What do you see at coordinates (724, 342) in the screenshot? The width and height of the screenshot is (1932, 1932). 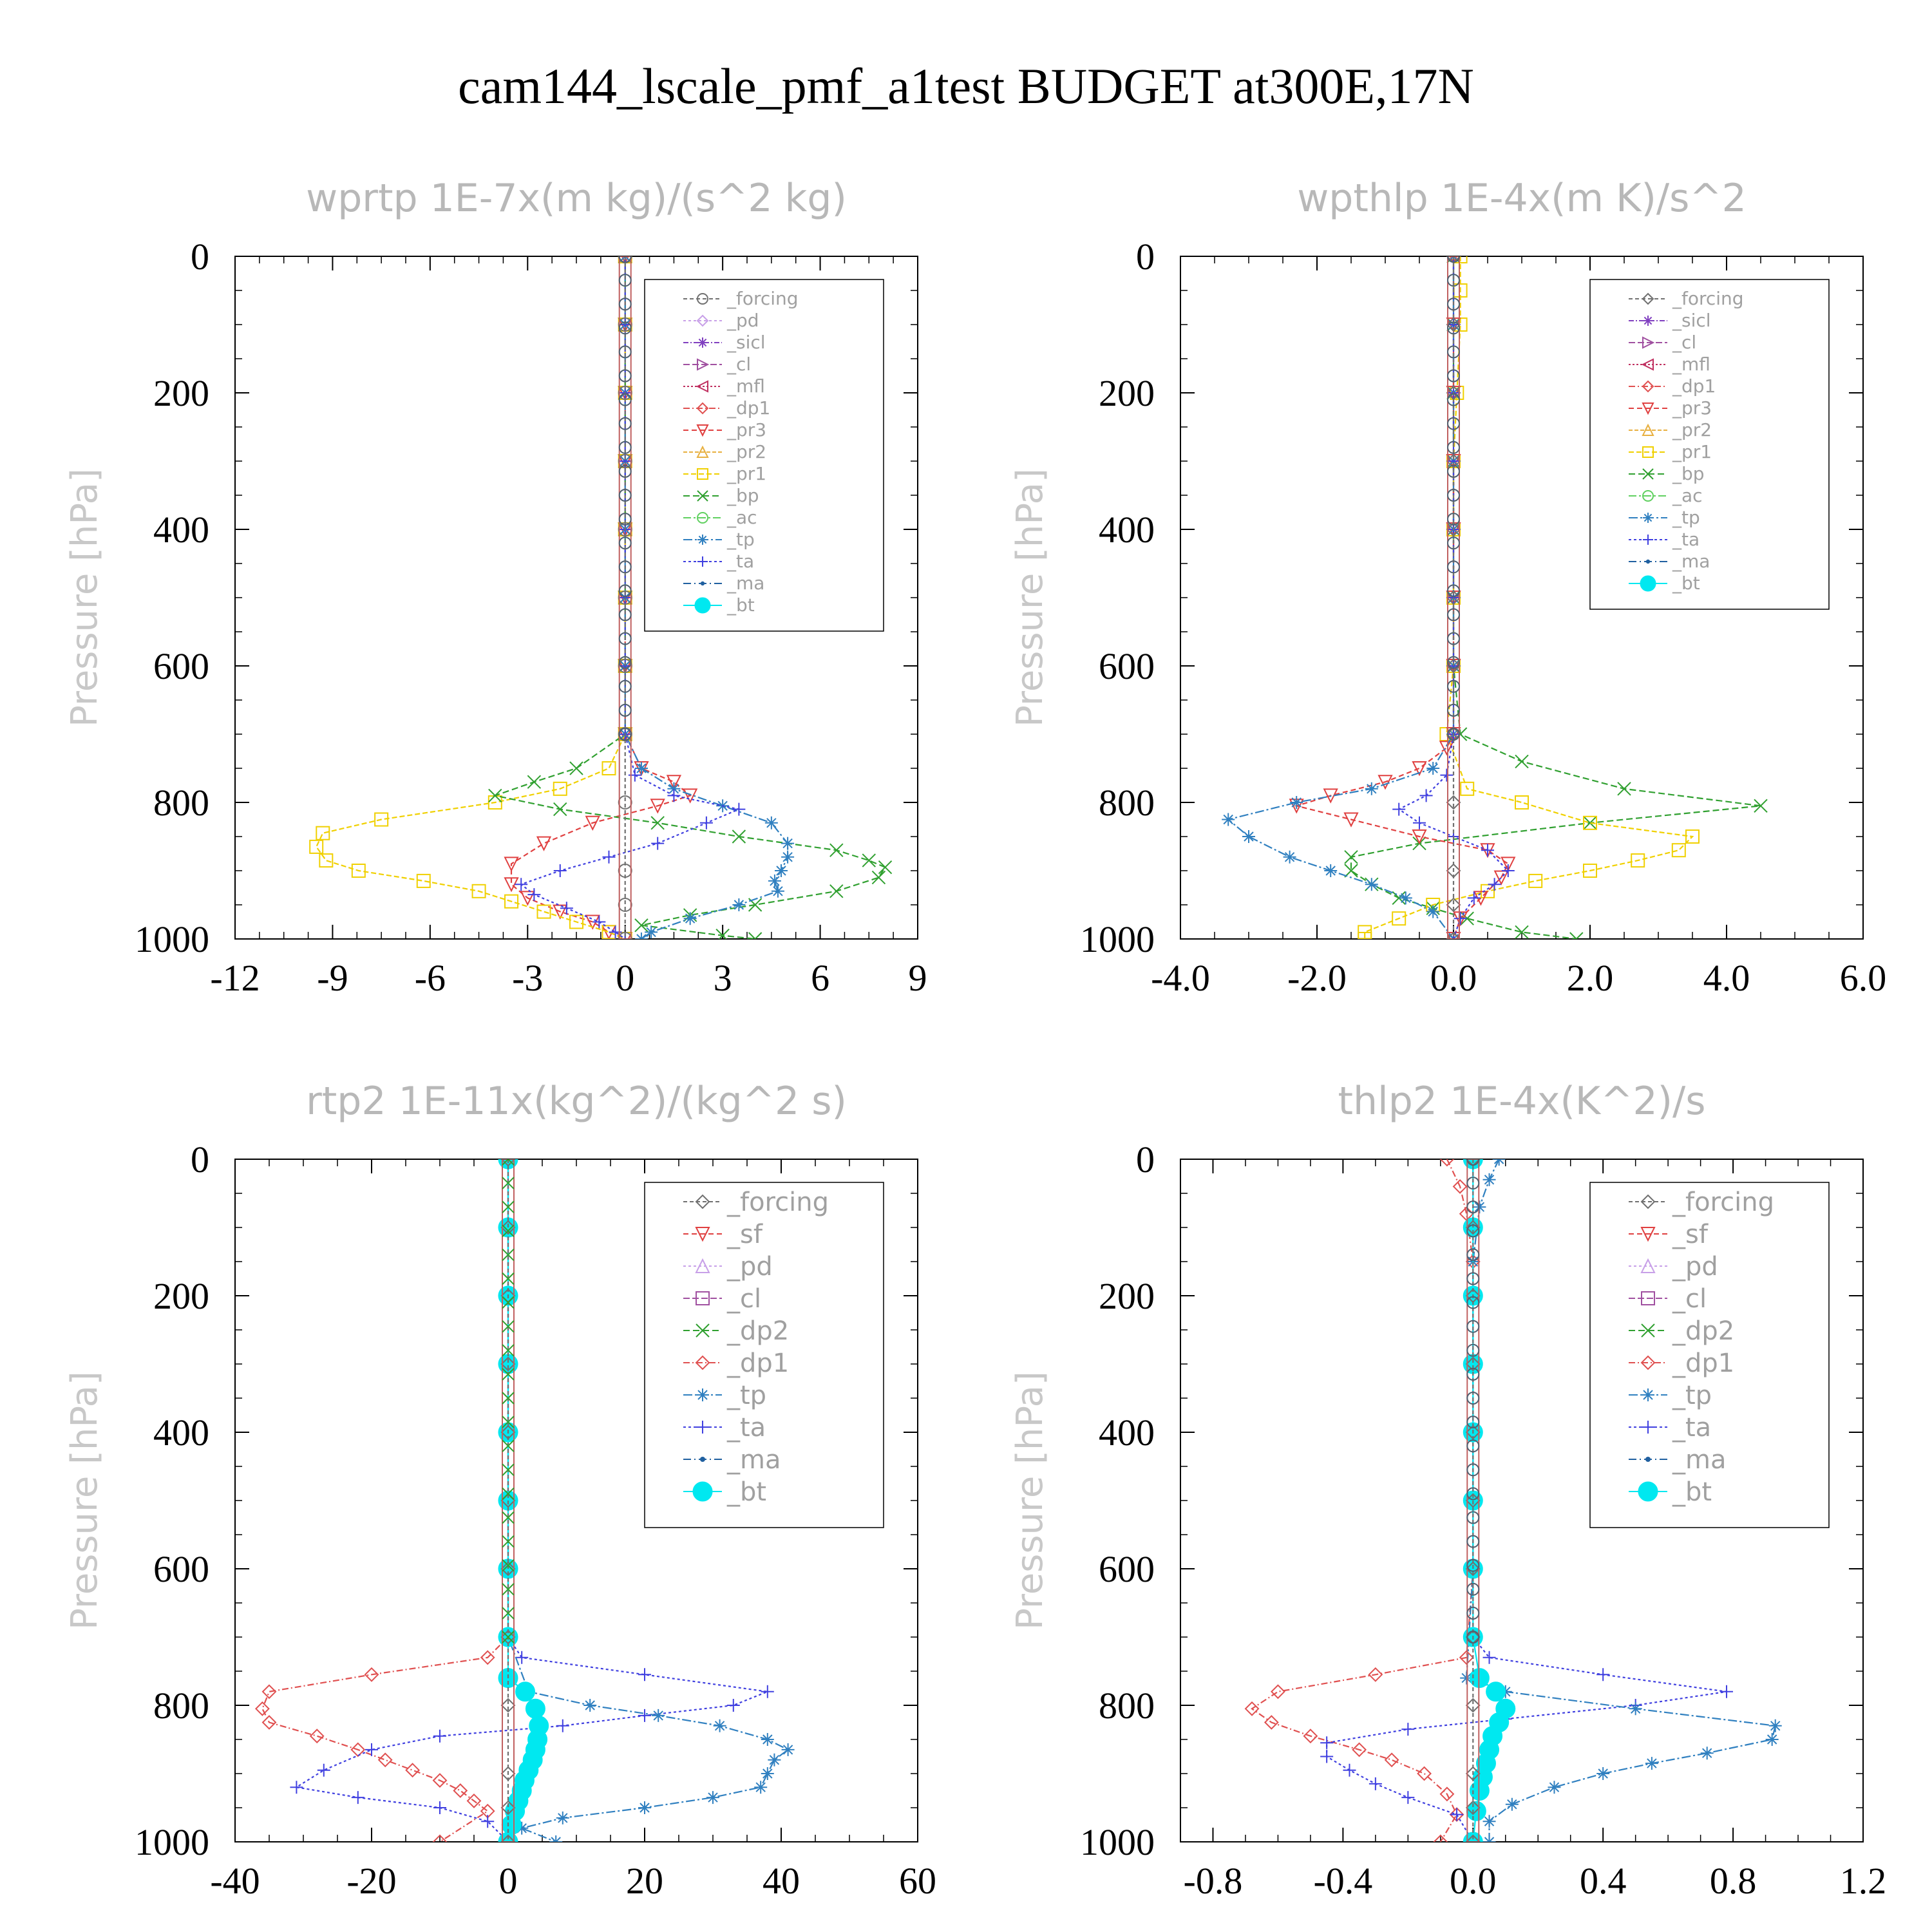 I see `legend-item: _sicl` at bounding box center [724, 342].